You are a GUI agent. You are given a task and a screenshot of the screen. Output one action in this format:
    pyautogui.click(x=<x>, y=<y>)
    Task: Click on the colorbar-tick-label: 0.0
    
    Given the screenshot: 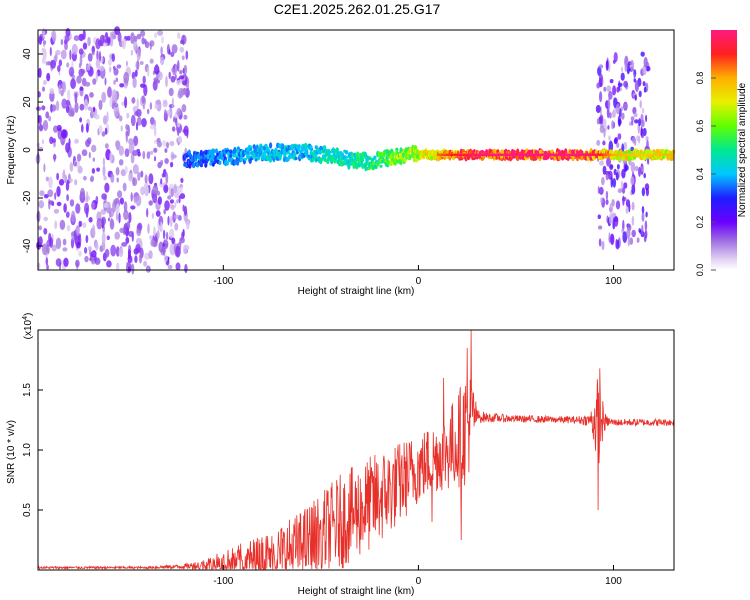 What is the action you would take?
    pyautogui.click(x=700, y=270)
    